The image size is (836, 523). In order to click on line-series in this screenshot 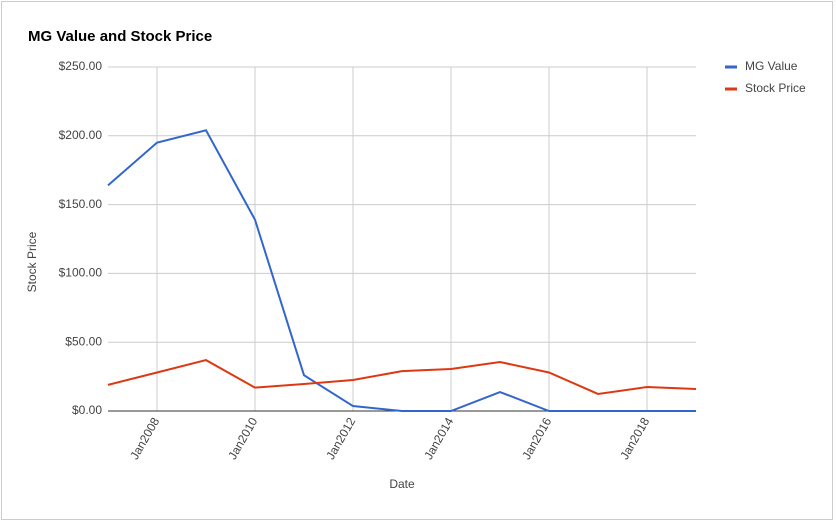, I will do `click(402, 377)`.